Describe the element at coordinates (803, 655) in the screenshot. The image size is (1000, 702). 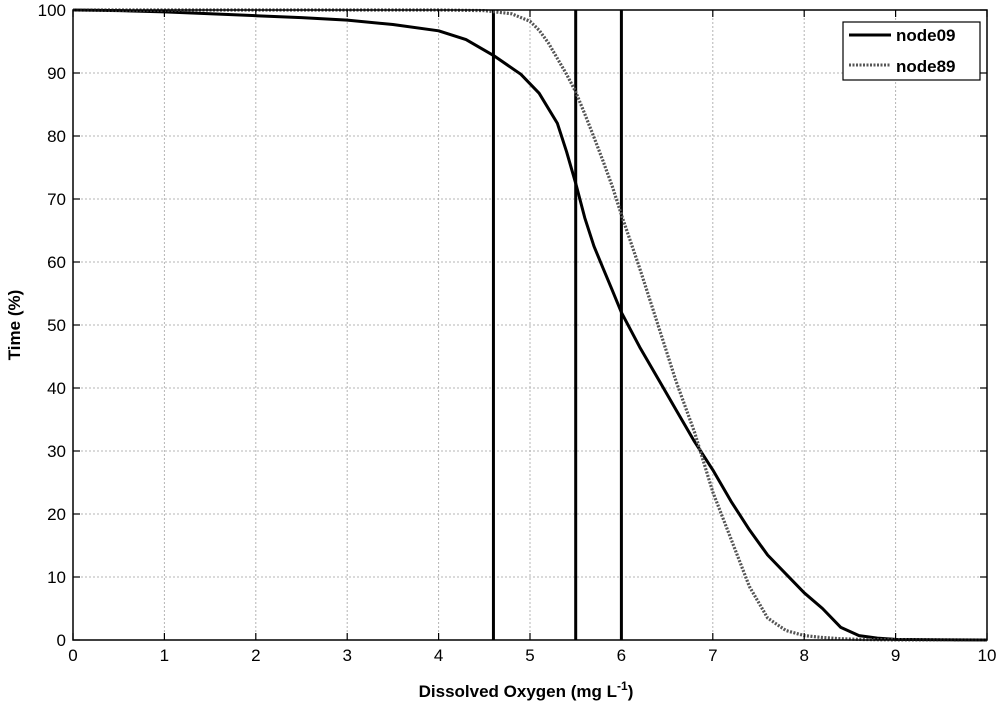
I see `x-tick-label: 8` at that location.